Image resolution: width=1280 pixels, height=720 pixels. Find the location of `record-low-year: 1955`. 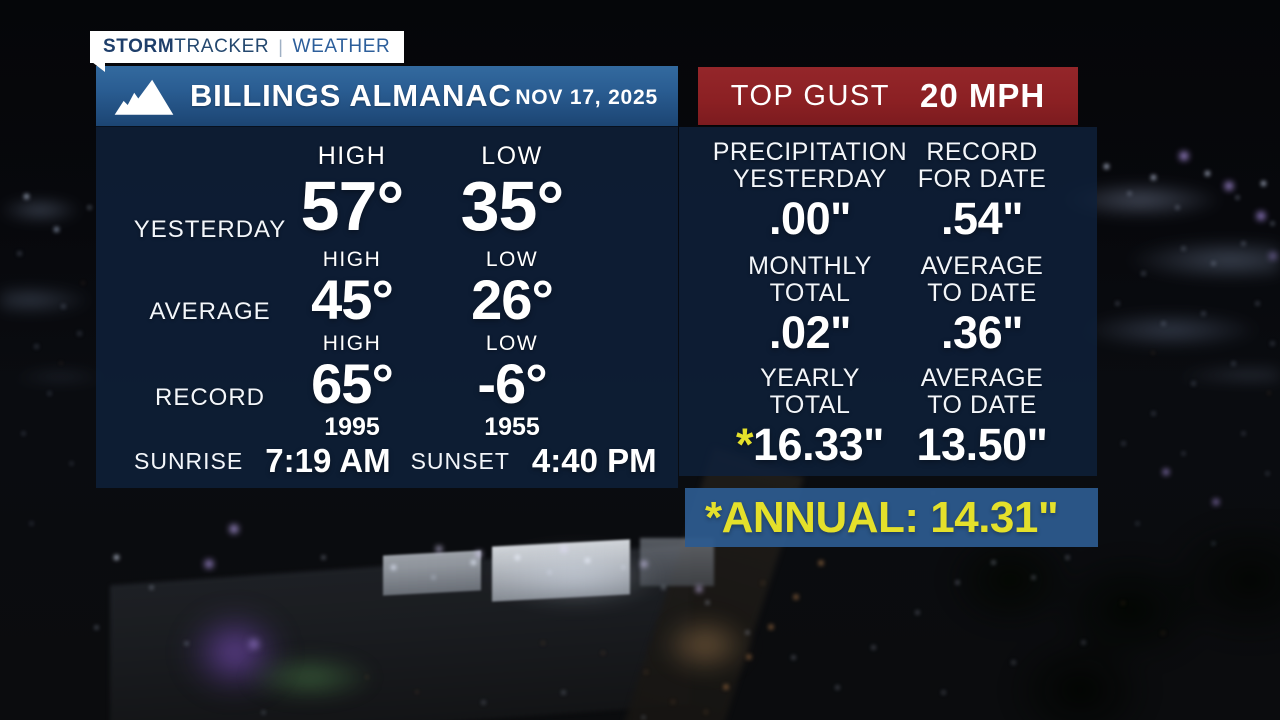

record-low-year: 1955 is located at coordinates (512, 427).